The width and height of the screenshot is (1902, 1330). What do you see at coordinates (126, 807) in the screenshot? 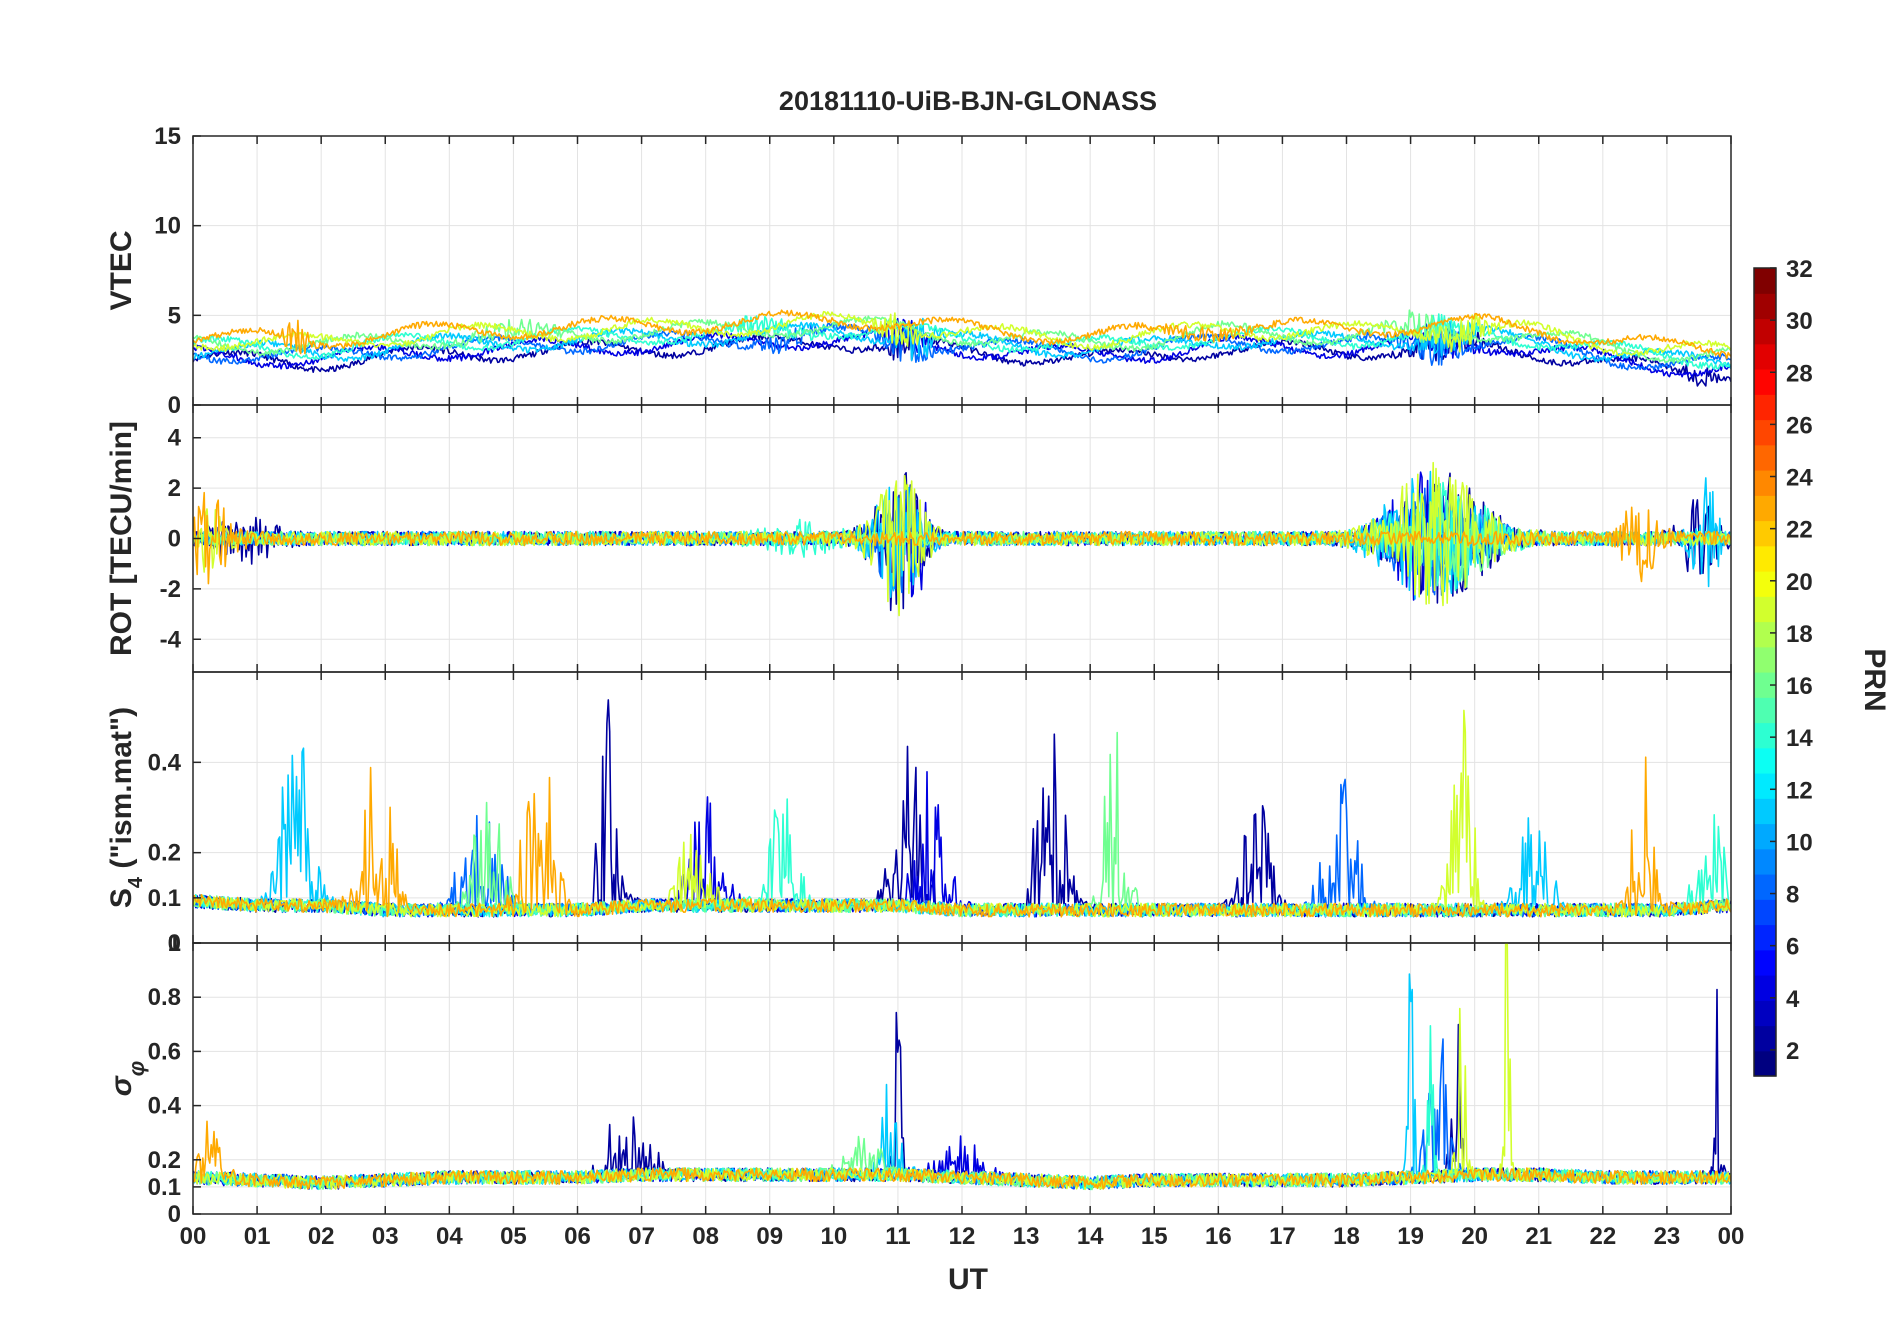
I see `y-axis-label: S4 ("ism.mat")` at bounding box center [126, 807].